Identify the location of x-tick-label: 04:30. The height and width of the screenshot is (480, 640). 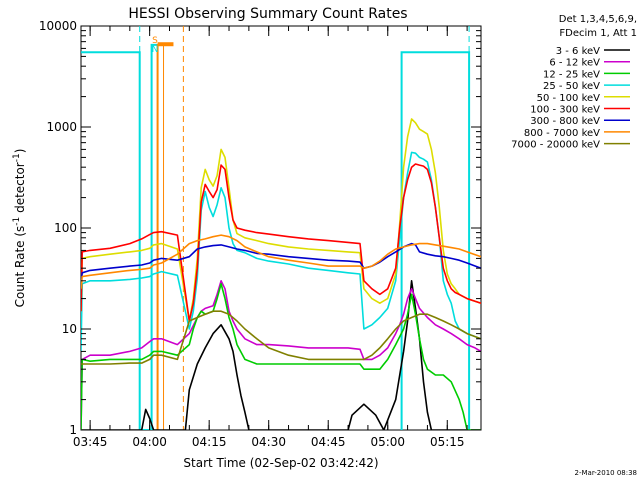
(268, 442).